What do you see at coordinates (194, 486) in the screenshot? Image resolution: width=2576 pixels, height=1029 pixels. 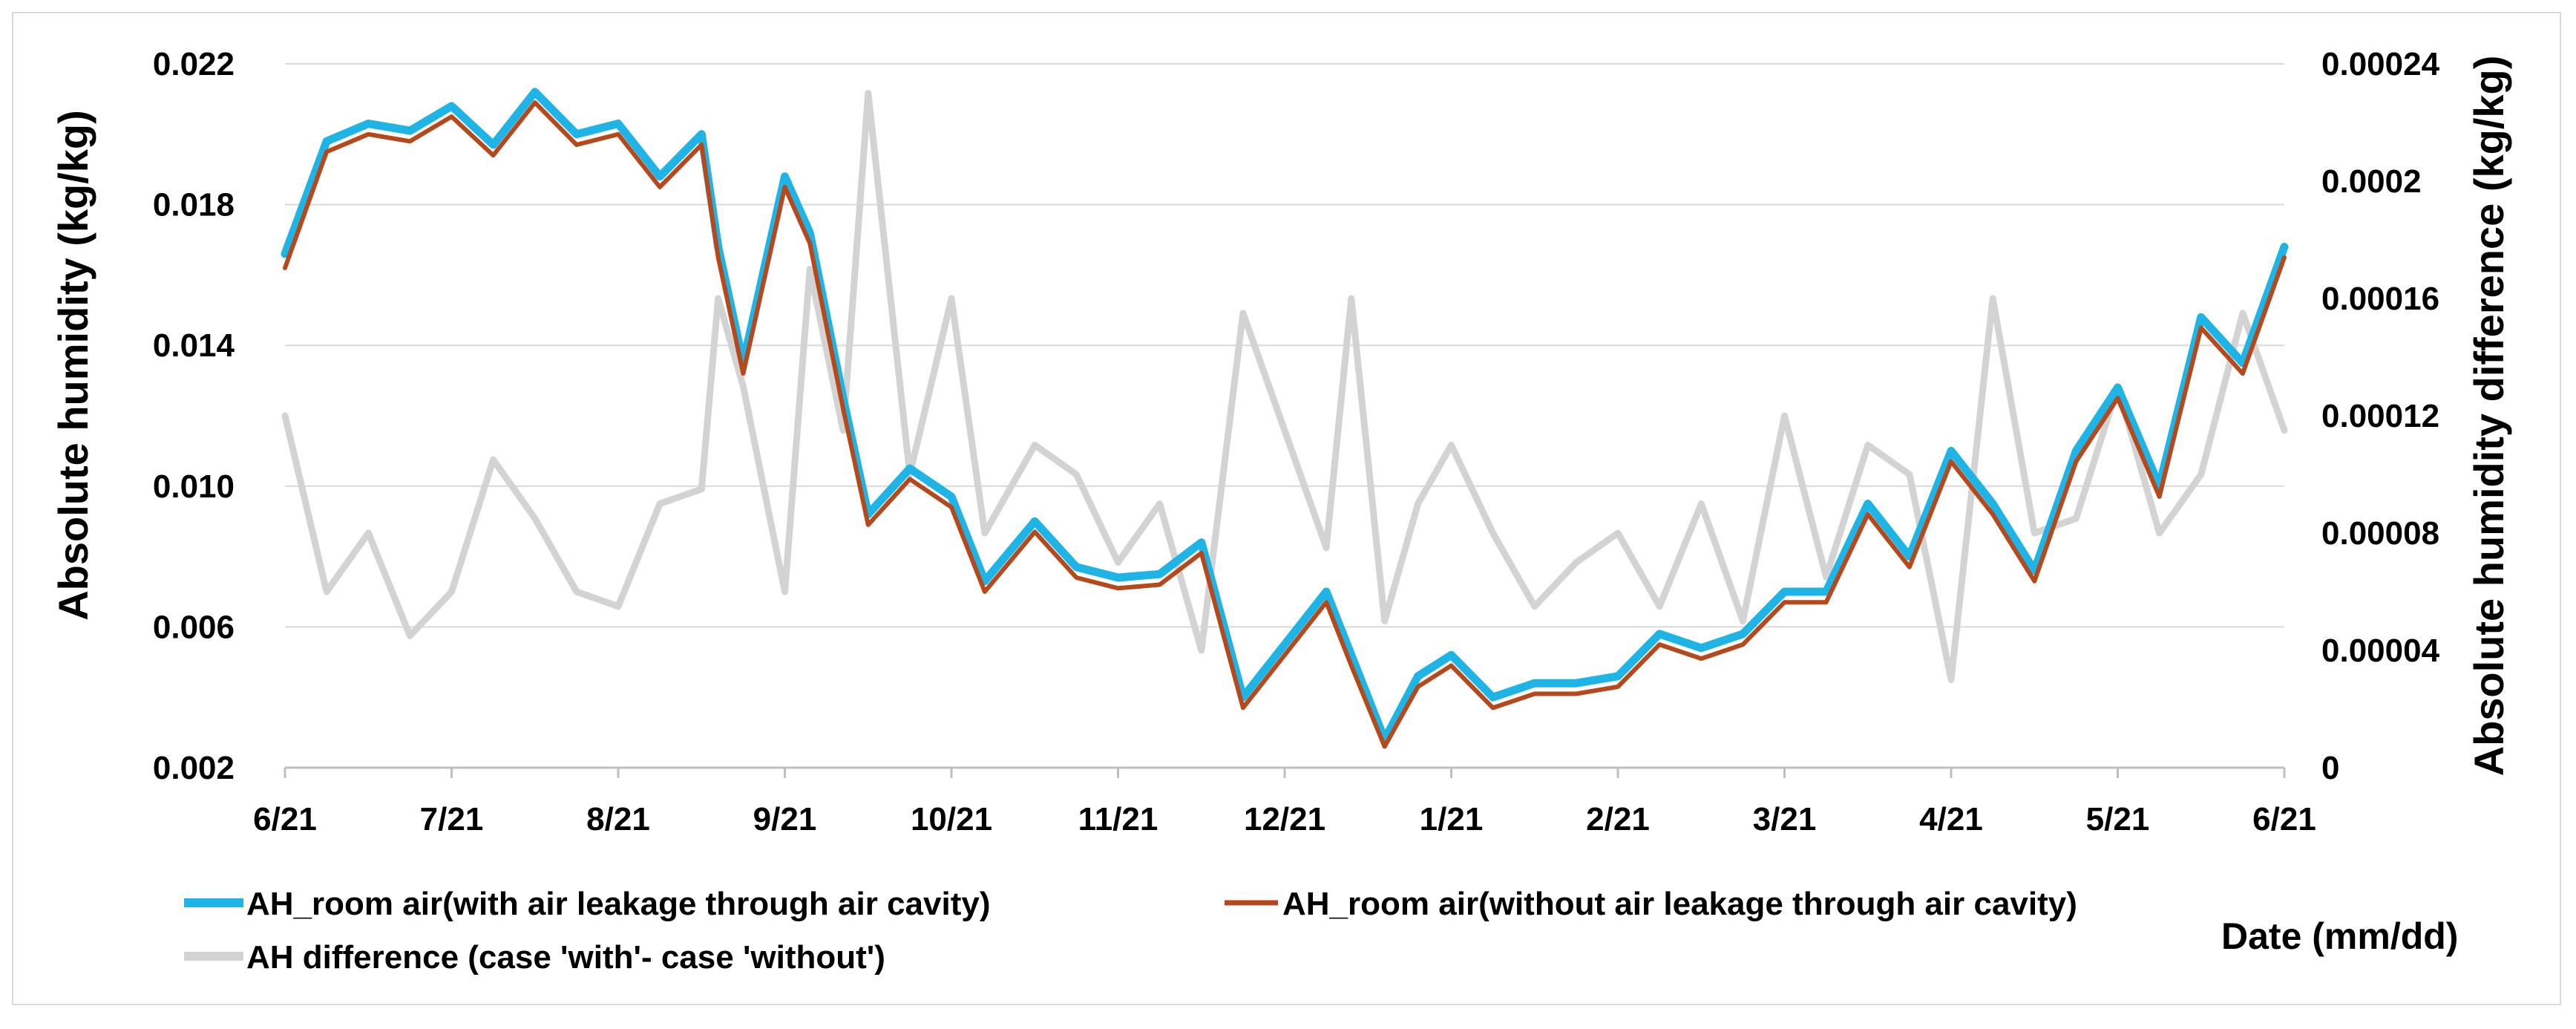 I see `left-tick-label: 0.010` at bounding box center [194, 486].